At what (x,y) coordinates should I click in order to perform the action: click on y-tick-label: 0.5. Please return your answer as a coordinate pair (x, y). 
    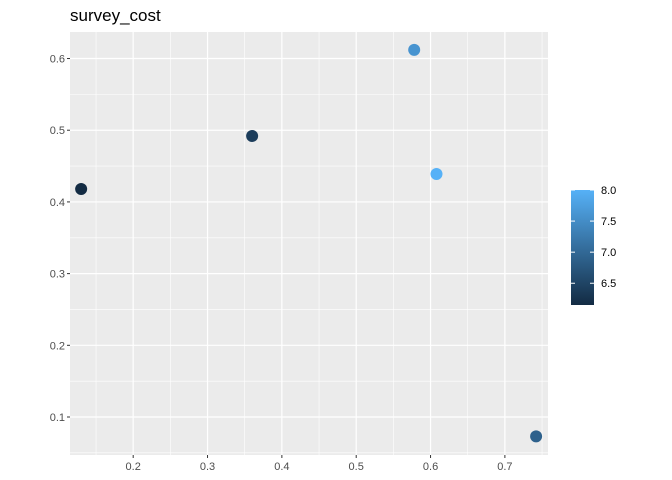
    Looking at the image, I should click on (57, 131).